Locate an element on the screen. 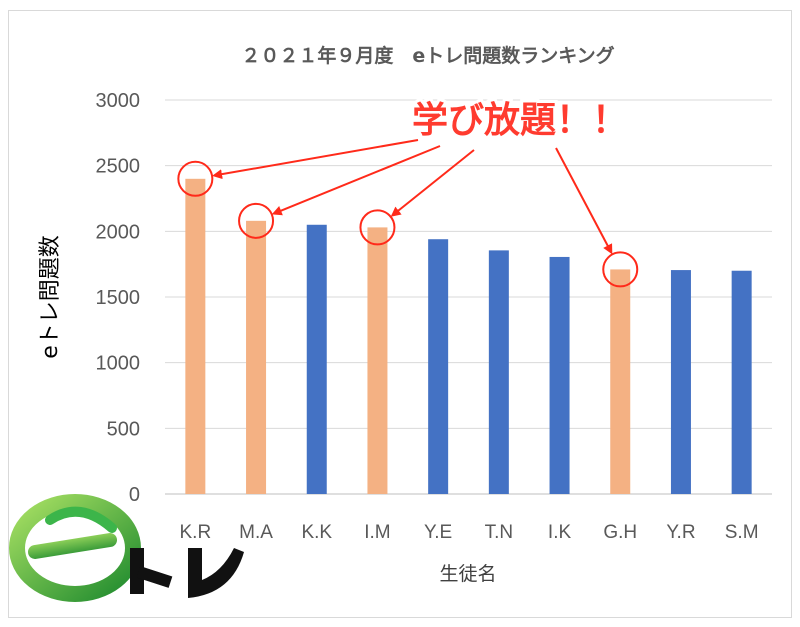 The image size is (800, 627). y-tick-label: 1000 is located at coordinates (118, 364).